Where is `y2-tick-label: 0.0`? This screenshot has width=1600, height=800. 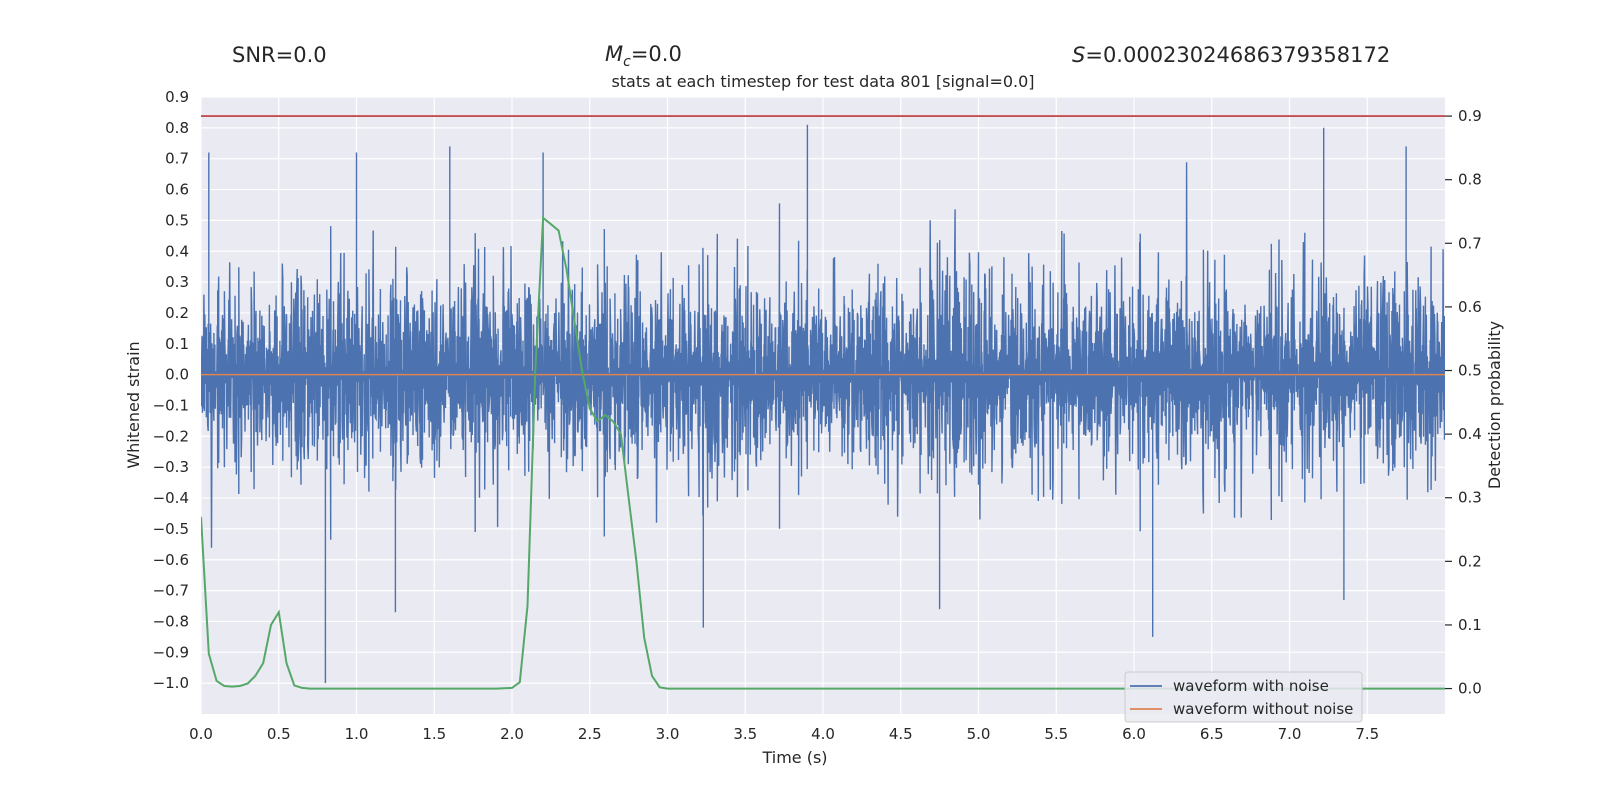
y2-tick-label: 0.0 is located at coordinates (1470, 689).